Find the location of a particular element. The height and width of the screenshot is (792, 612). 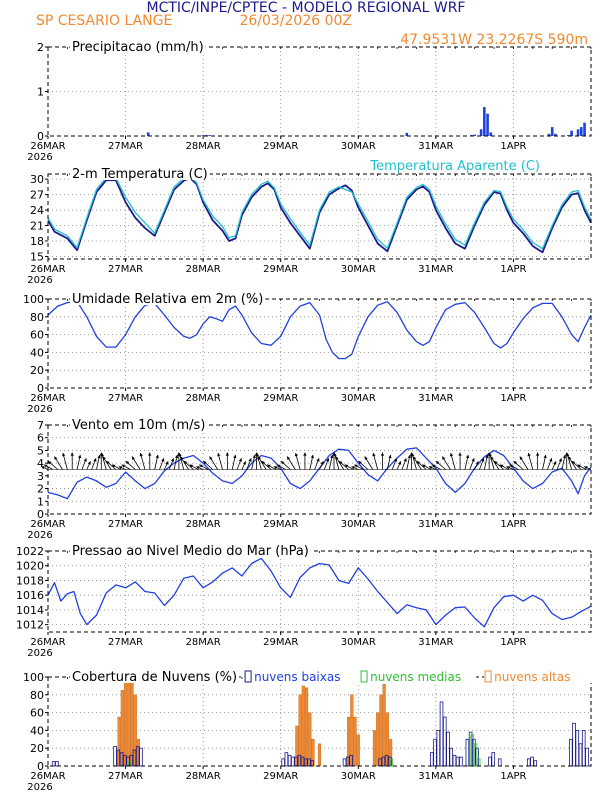

pres-ytick-label: 1022 is located at coordinates (30, 551).